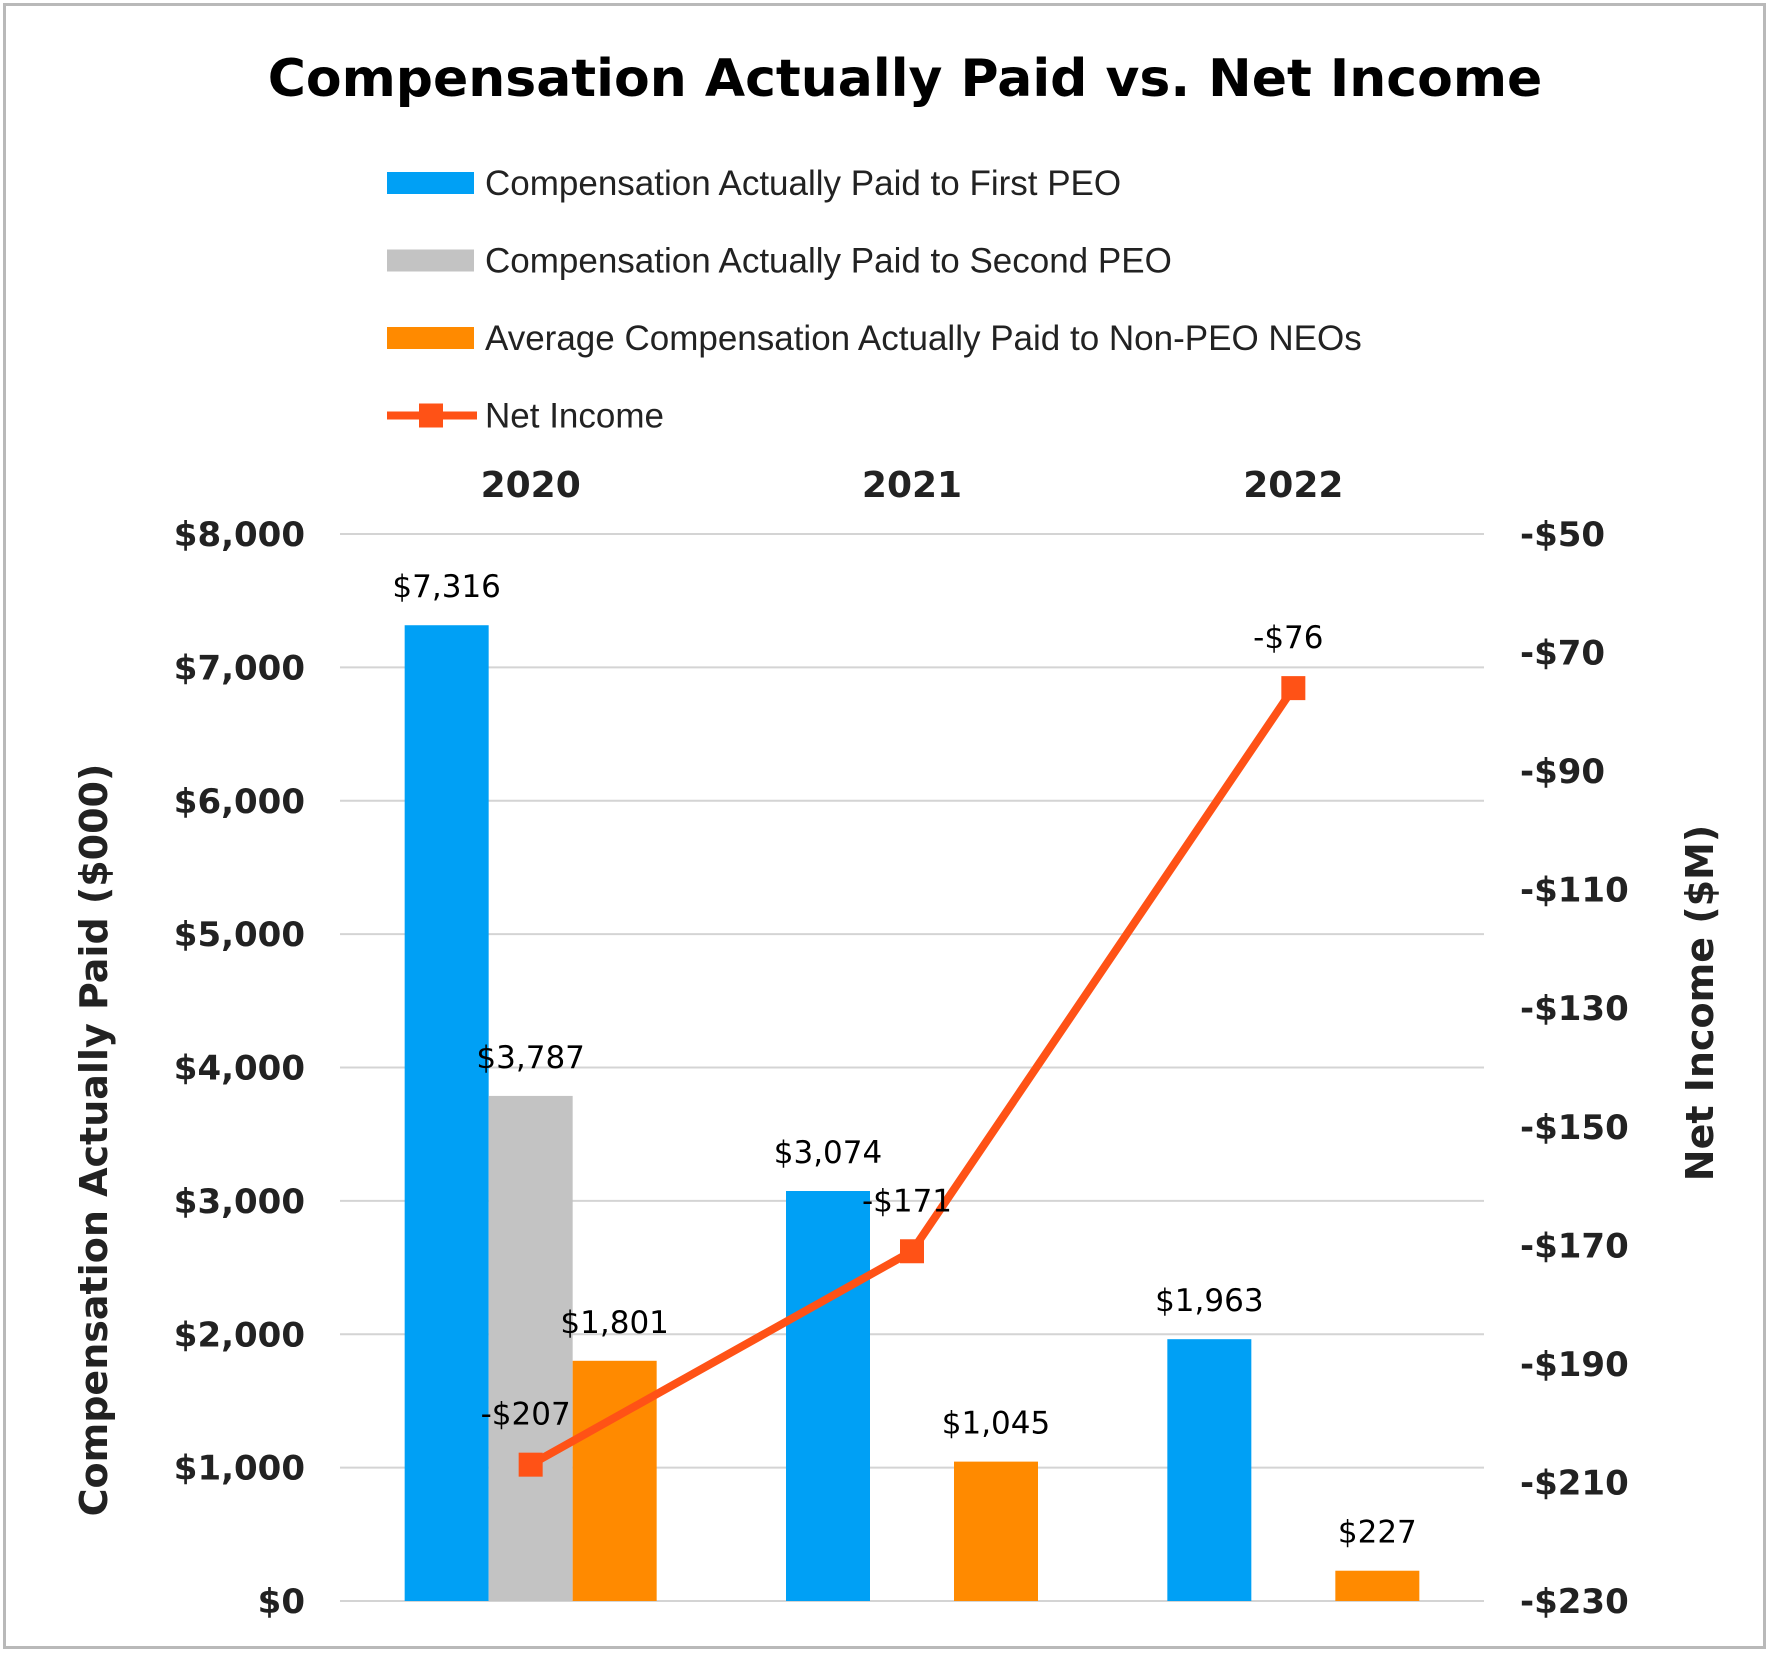  Describe the element at coordinates (239, 1469) in the screenshot. I see `primary-tick-label: $1,000` at that location.